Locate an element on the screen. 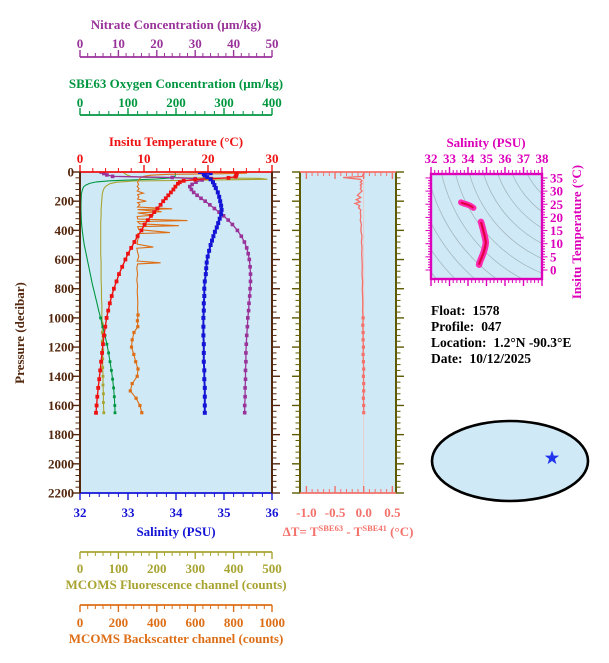  nitrate-axis-tick-label: 0 is located at coordinates (80, 43).